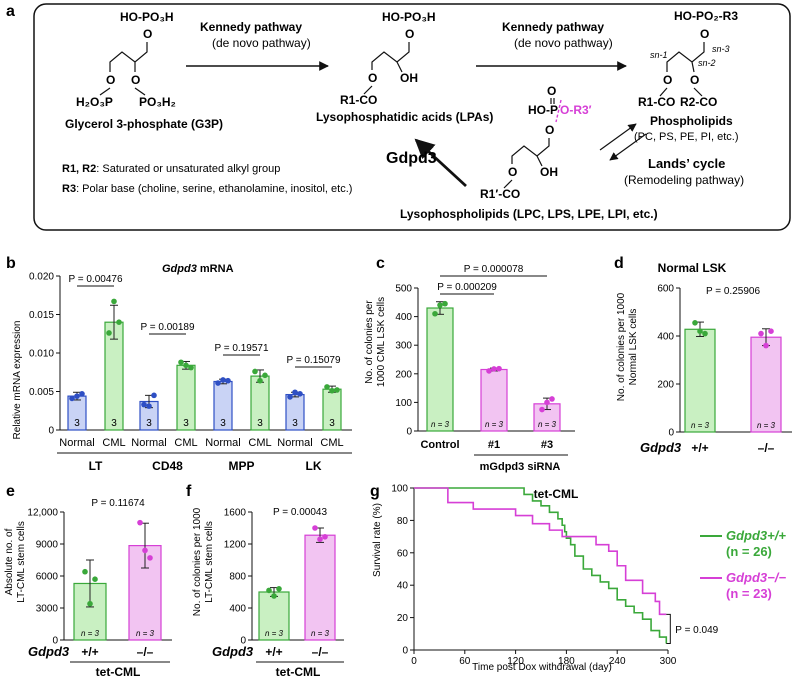  Describe the element at coordinates (41, 315) in the screenshot. I see `y-tick-label: 0.015` at that location.